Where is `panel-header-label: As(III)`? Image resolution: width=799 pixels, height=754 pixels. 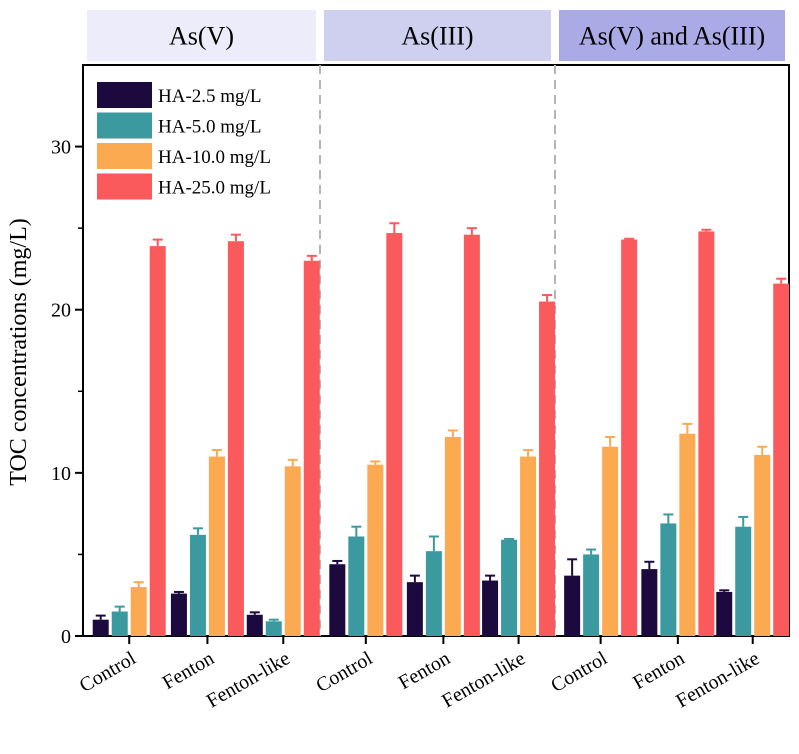
panel-header-label: As(III) is located at coordinates (437, 36).